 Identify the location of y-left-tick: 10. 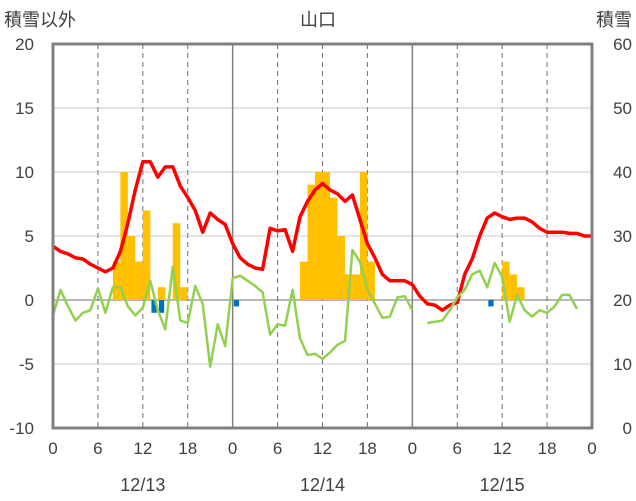
(24, 172).